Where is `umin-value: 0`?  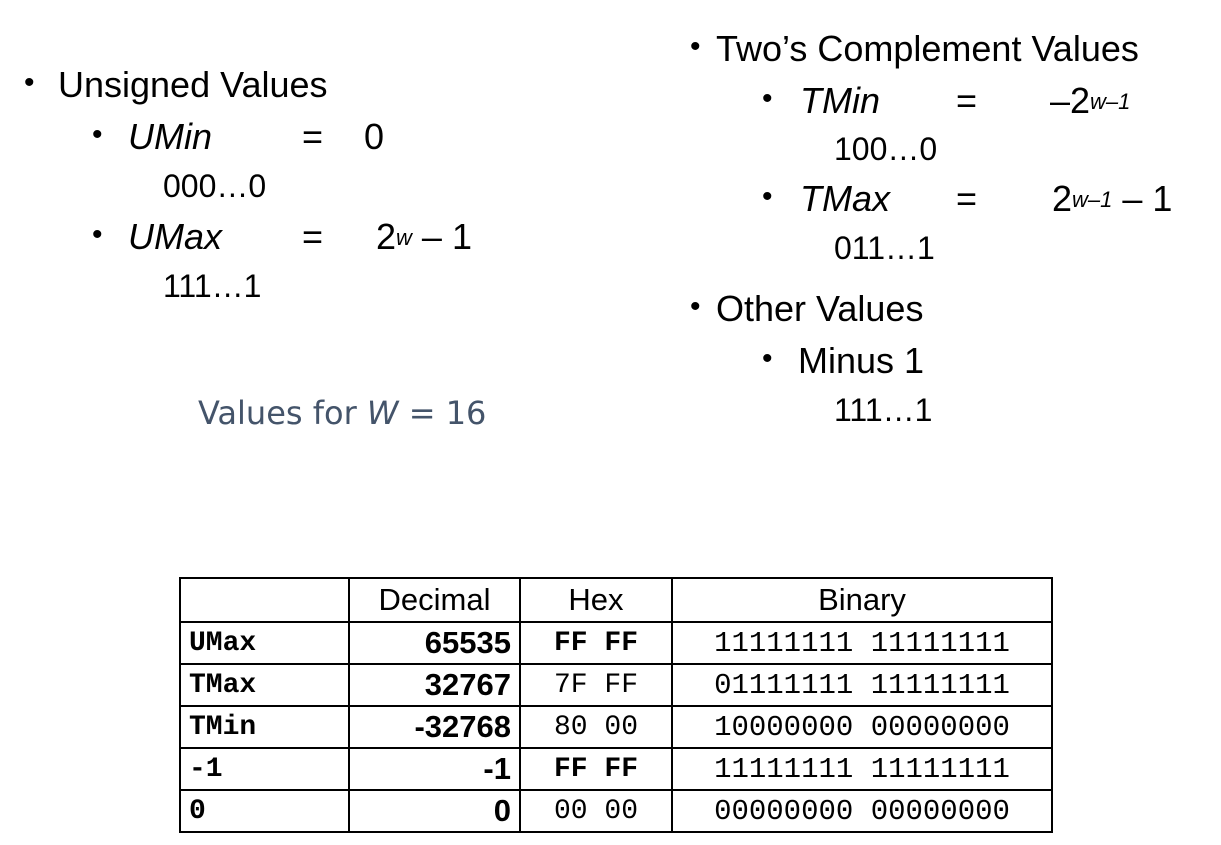 umin-value: 0 is located at coordinates (374, 136).